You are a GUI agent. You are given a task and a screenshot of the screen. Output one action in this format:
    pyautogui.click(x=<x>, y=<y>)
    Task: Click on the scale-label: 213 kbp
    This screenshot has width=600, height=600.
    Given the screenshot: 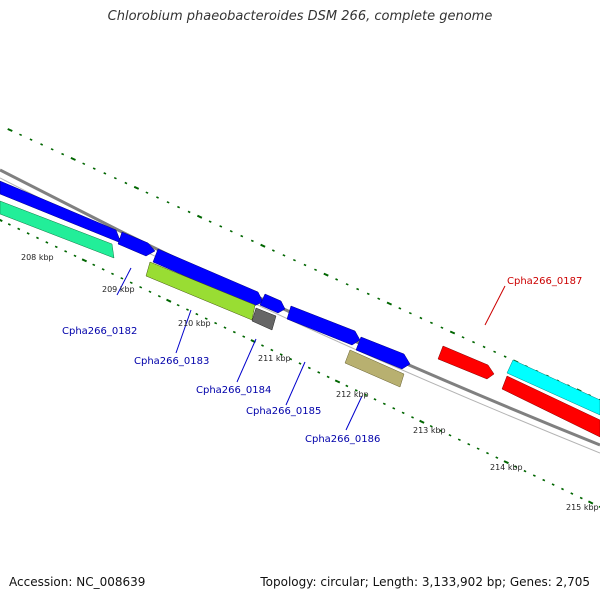 What is the action you would take?
    pyautogui.click(x=429, y=430)
    